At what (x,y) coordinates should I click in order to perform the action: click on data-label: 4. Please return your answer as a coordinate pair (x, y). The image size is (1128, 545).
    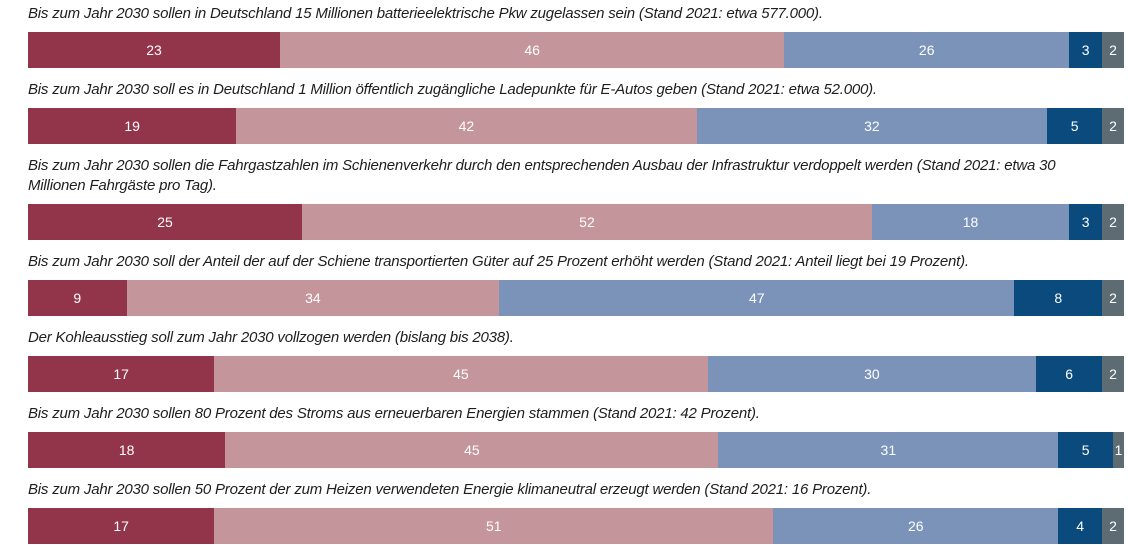
    Looking at the image, I should click on (1080, 526).